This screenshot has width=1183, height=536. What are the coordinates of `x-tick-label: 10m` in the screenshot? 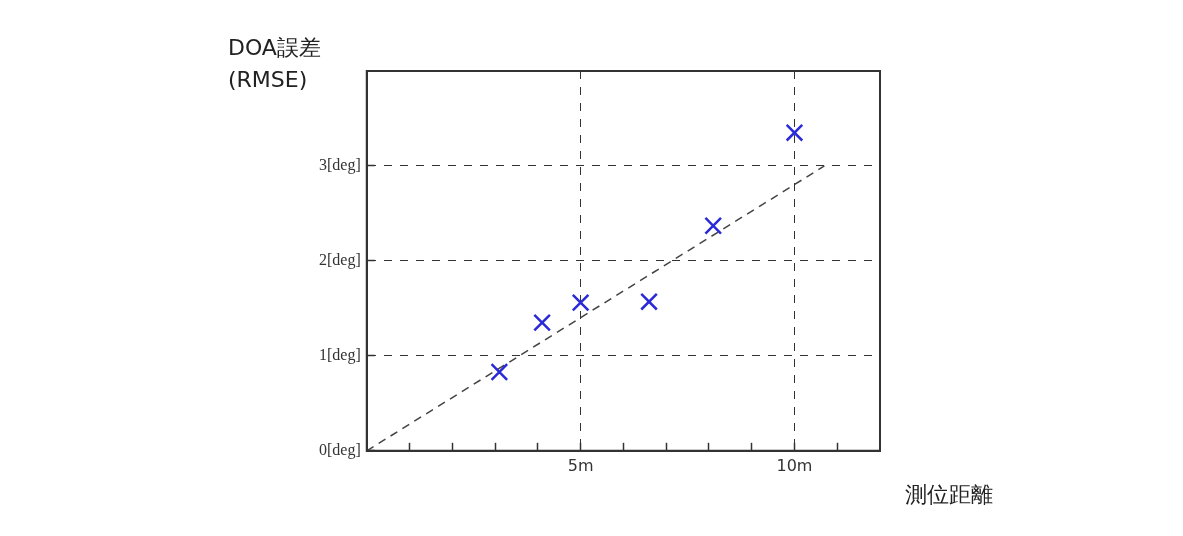 It's located at (794, 465).